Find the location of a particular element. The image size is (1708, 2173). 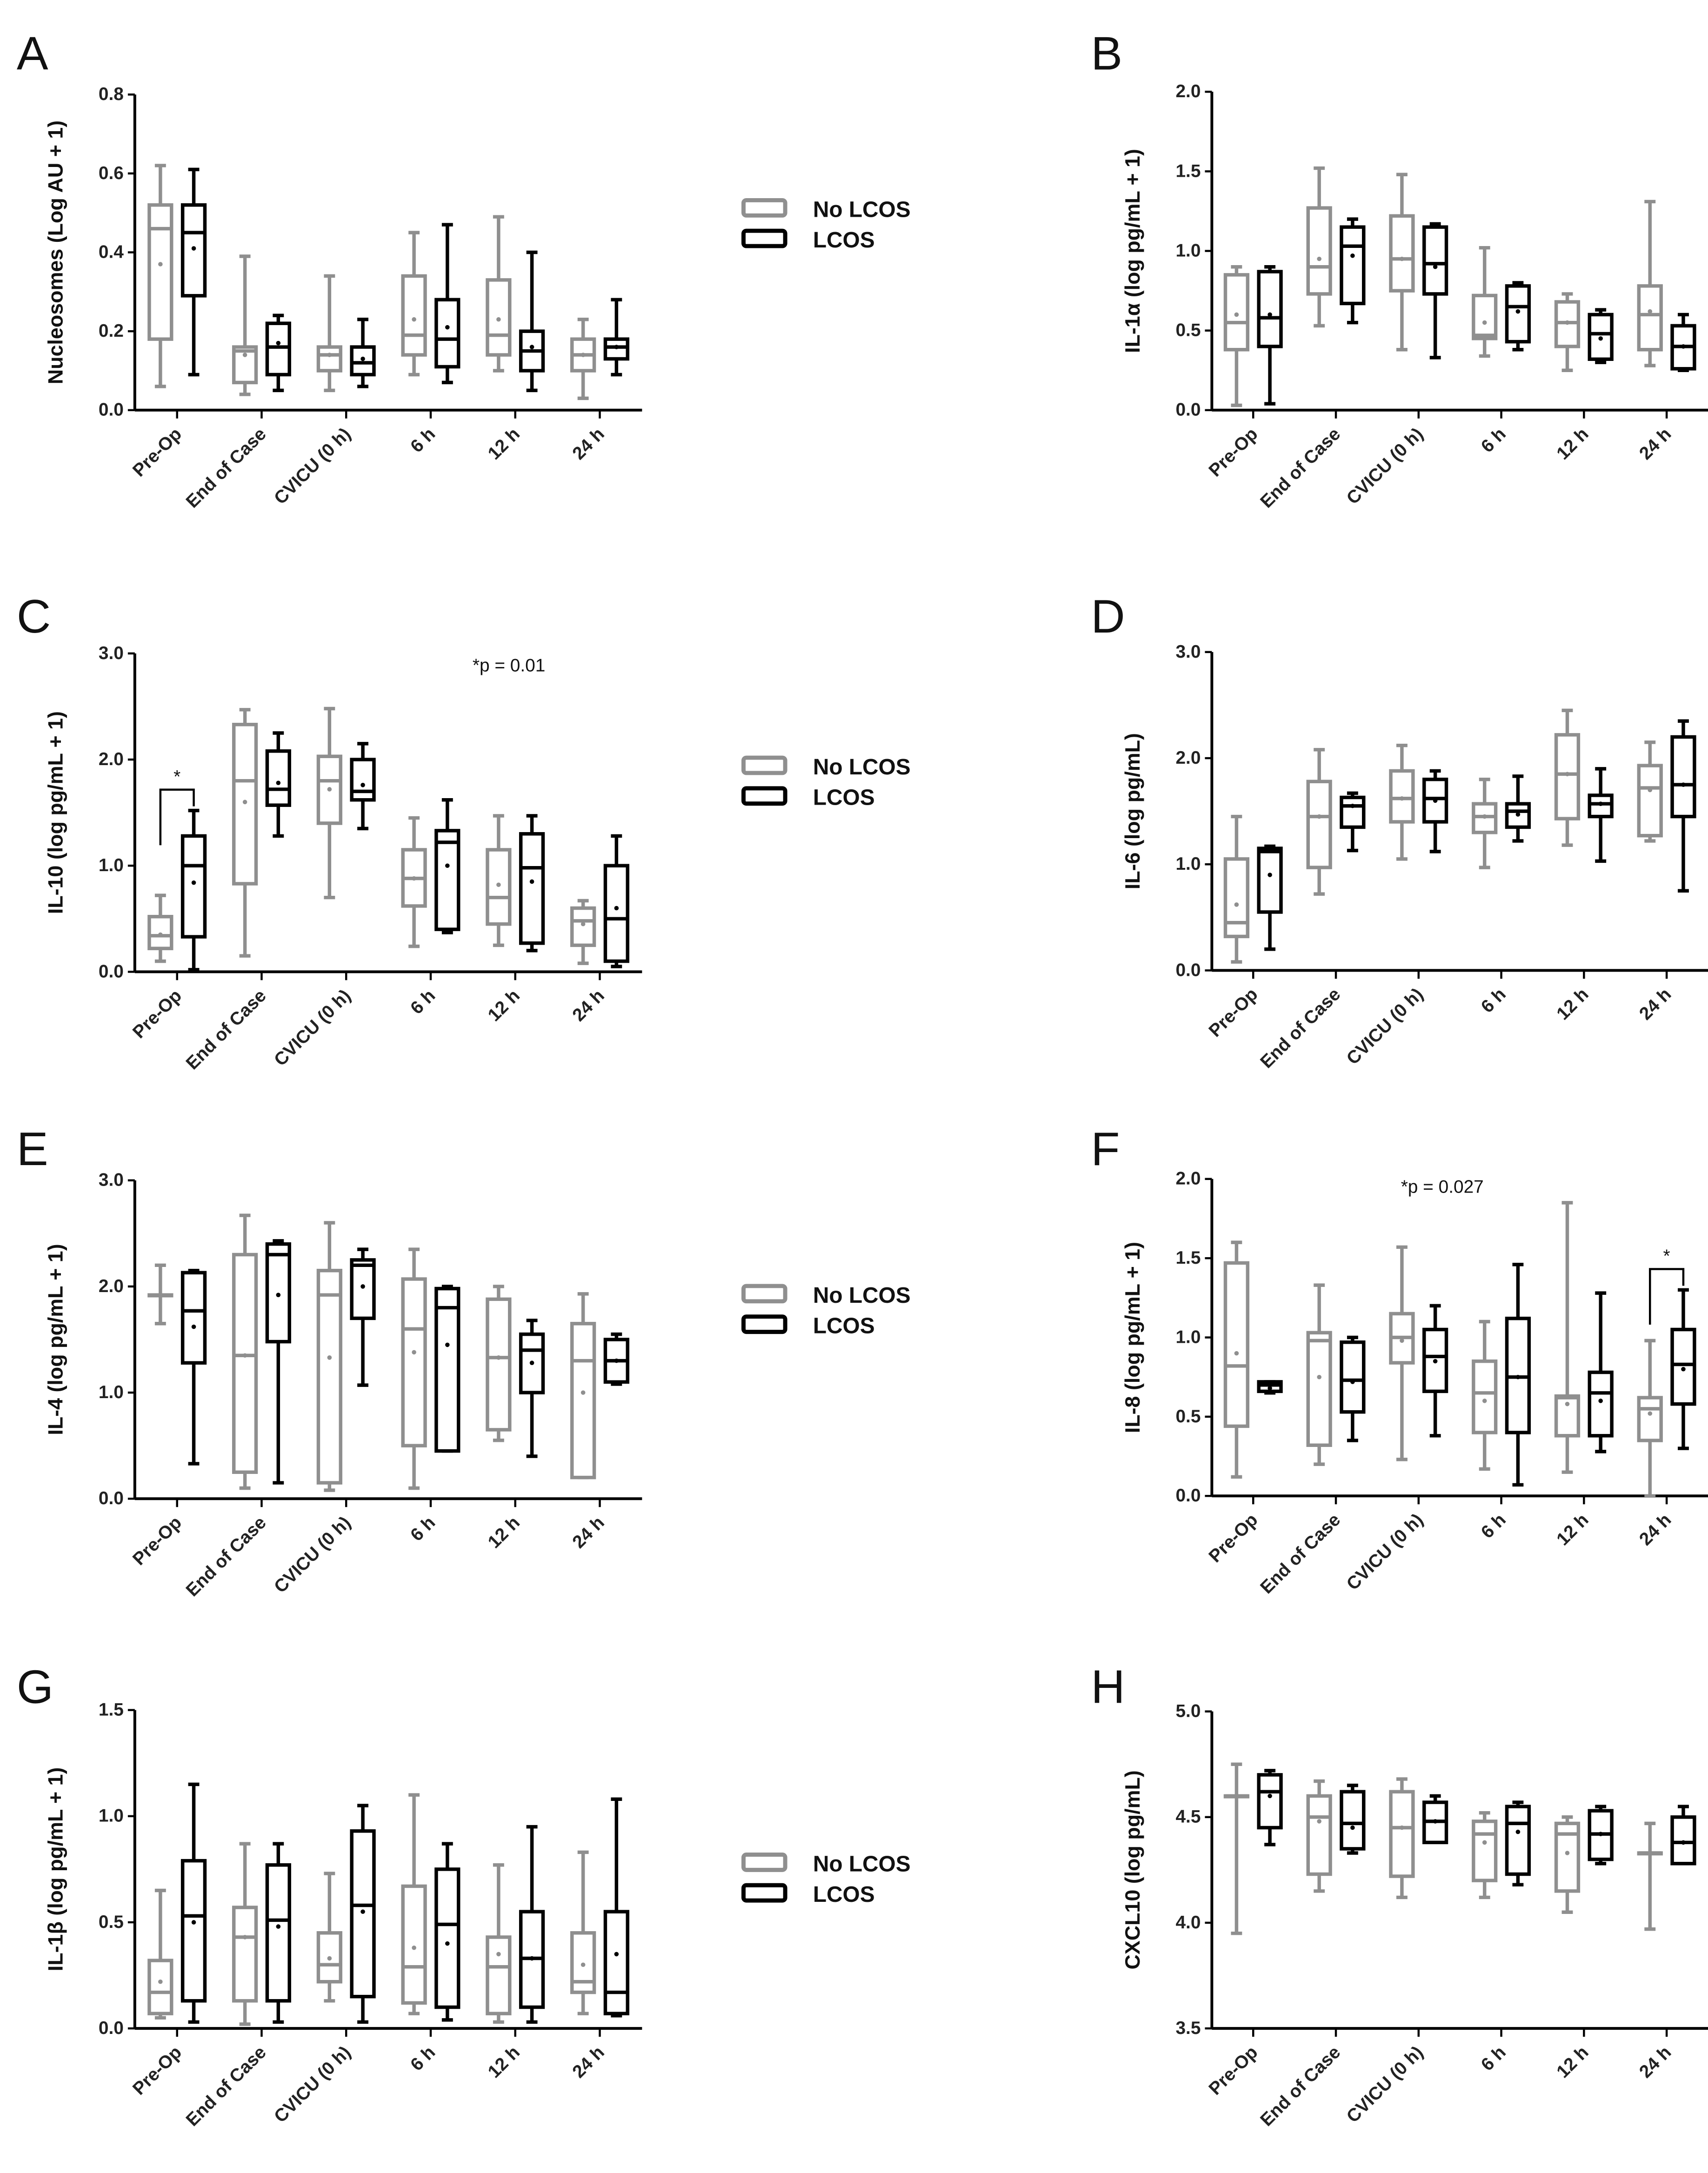

panel-letter: G is located at coordinates (35, 1686).